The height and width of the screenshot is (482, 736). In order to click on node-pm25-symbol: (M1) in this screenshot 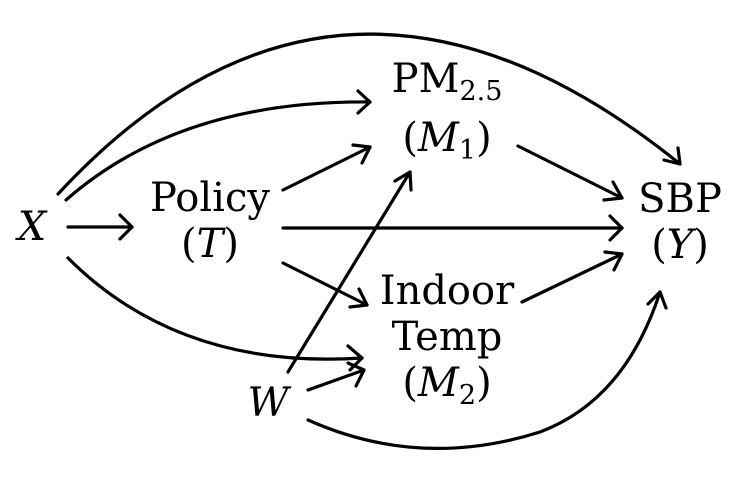, I will do `click(447, 140)`.